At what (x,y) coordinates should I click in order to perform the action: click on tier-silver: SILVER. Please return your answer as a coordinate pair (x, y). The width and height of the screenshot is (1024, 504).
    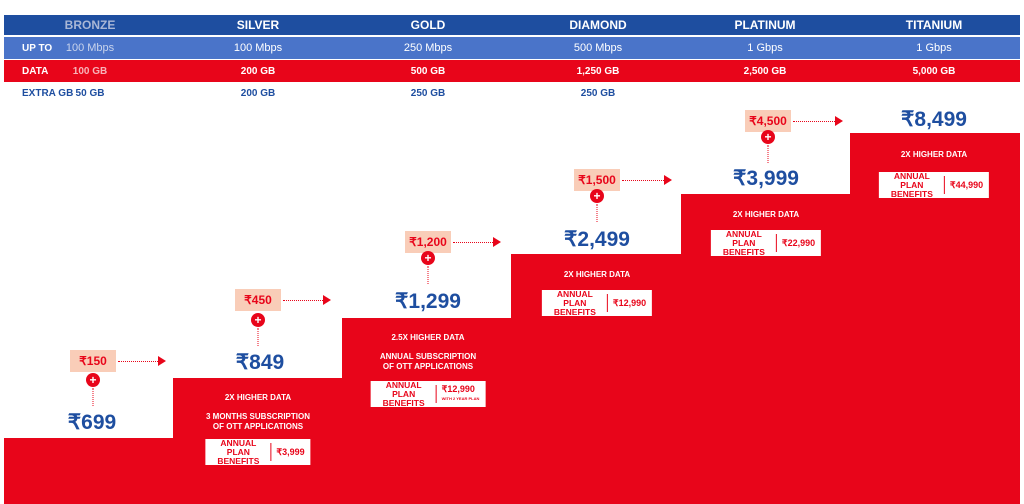
    Looking at the image, I should click on (258, 25).